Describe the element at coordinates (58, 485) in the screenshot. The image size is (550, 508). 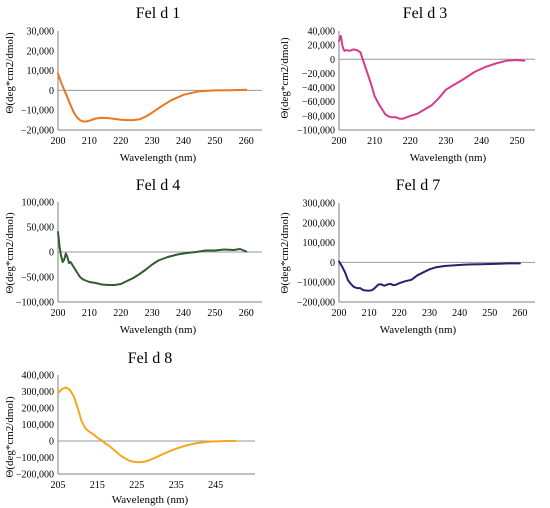
I see `x-tick-label: 205` at that location.